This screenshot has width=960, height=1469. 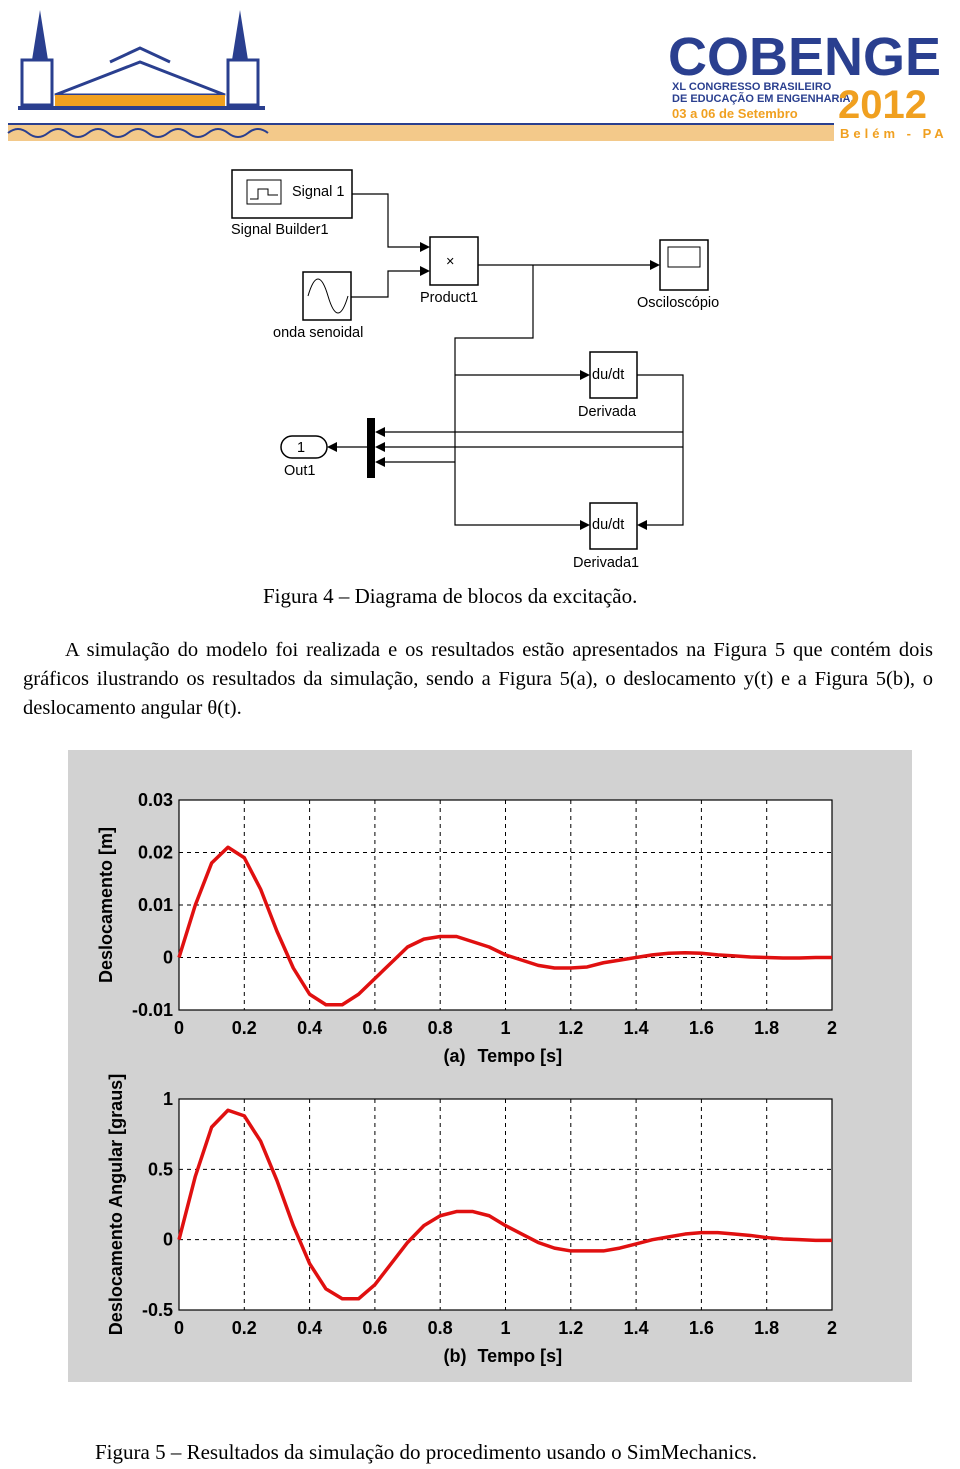 What do you see at coordinates (155, 853) in the screenshot?
I see `y-tick-label: 0.02` at bounding box center [155, 853].